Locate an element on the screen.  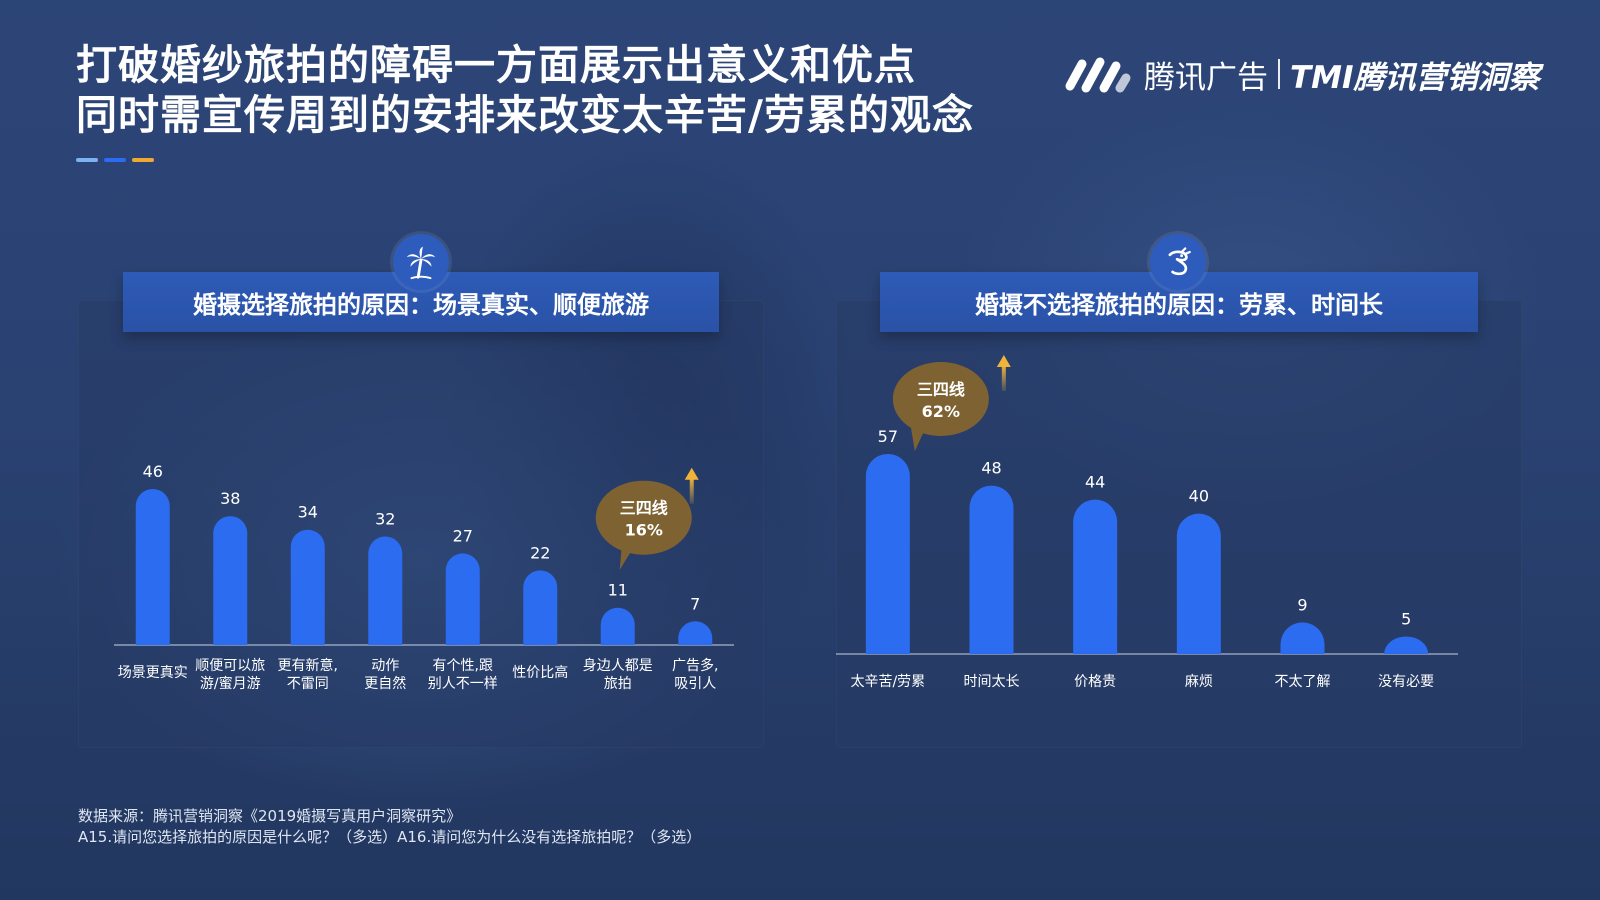
category-label-line: 有个性,跟 is located at coordinates (463, 666).